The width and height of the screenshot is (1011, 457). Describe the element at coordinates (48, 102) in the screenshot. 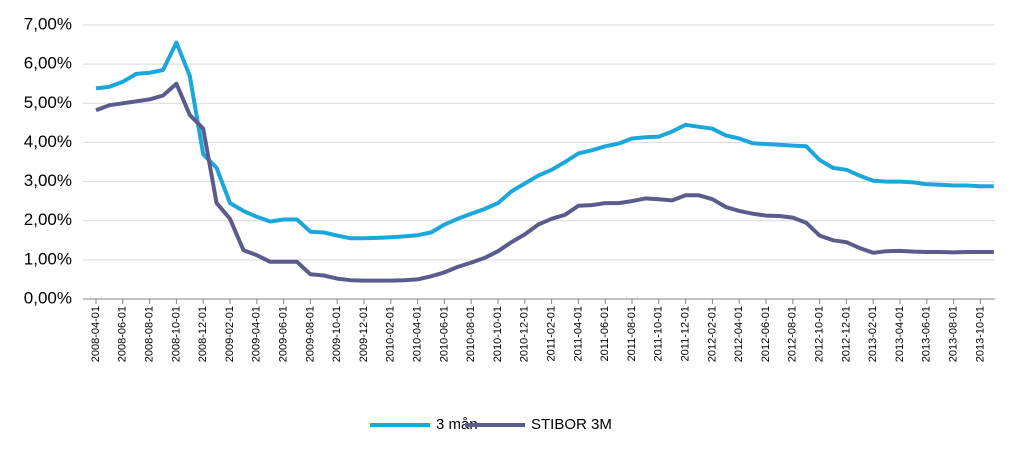

I see `y-tick-label: 5,00%` at that location.